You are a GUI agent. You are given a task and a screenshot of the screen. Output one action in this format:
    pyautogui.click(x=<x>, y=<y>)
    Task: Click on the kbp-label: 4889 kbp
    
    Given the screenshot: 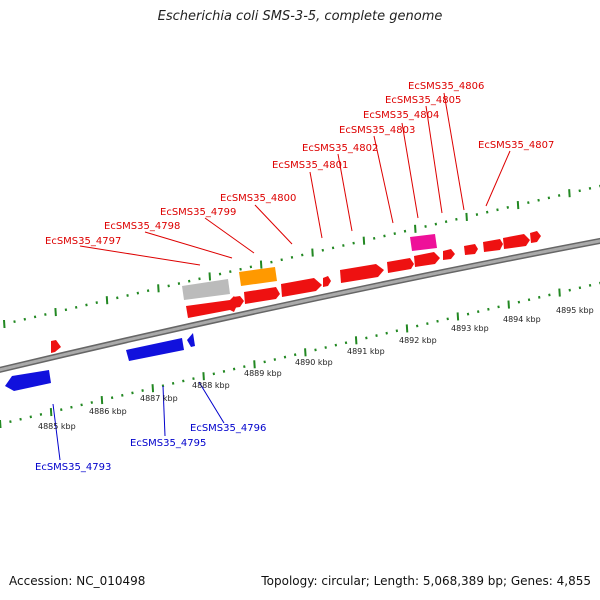 What is the action you would take?
    pyautogui.click(x=263, y=373)
    